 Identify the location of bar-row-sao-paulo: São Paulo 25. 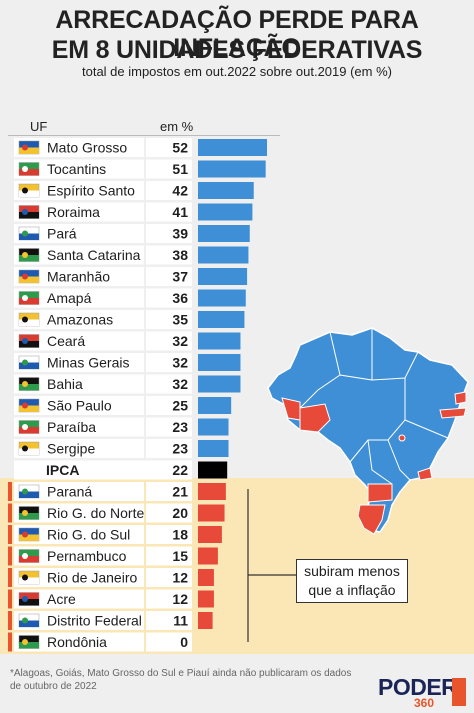
(123, 405).